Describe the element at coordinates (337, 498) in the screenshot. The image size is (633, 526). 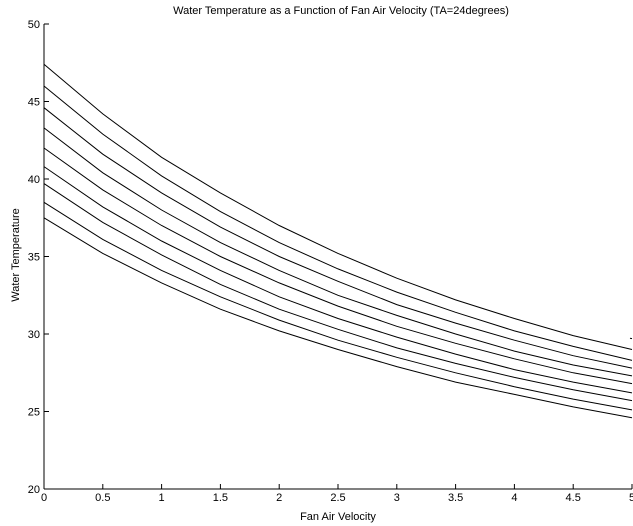
I see `x-tick-label: 2.5` at that location.